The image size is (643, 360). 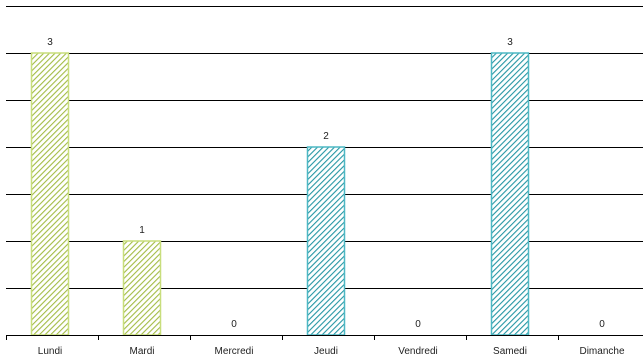 What do you see at coordinates (326, 241) in the screenshot?
I see `bar-jeudi` at bounding box center [326, 241].